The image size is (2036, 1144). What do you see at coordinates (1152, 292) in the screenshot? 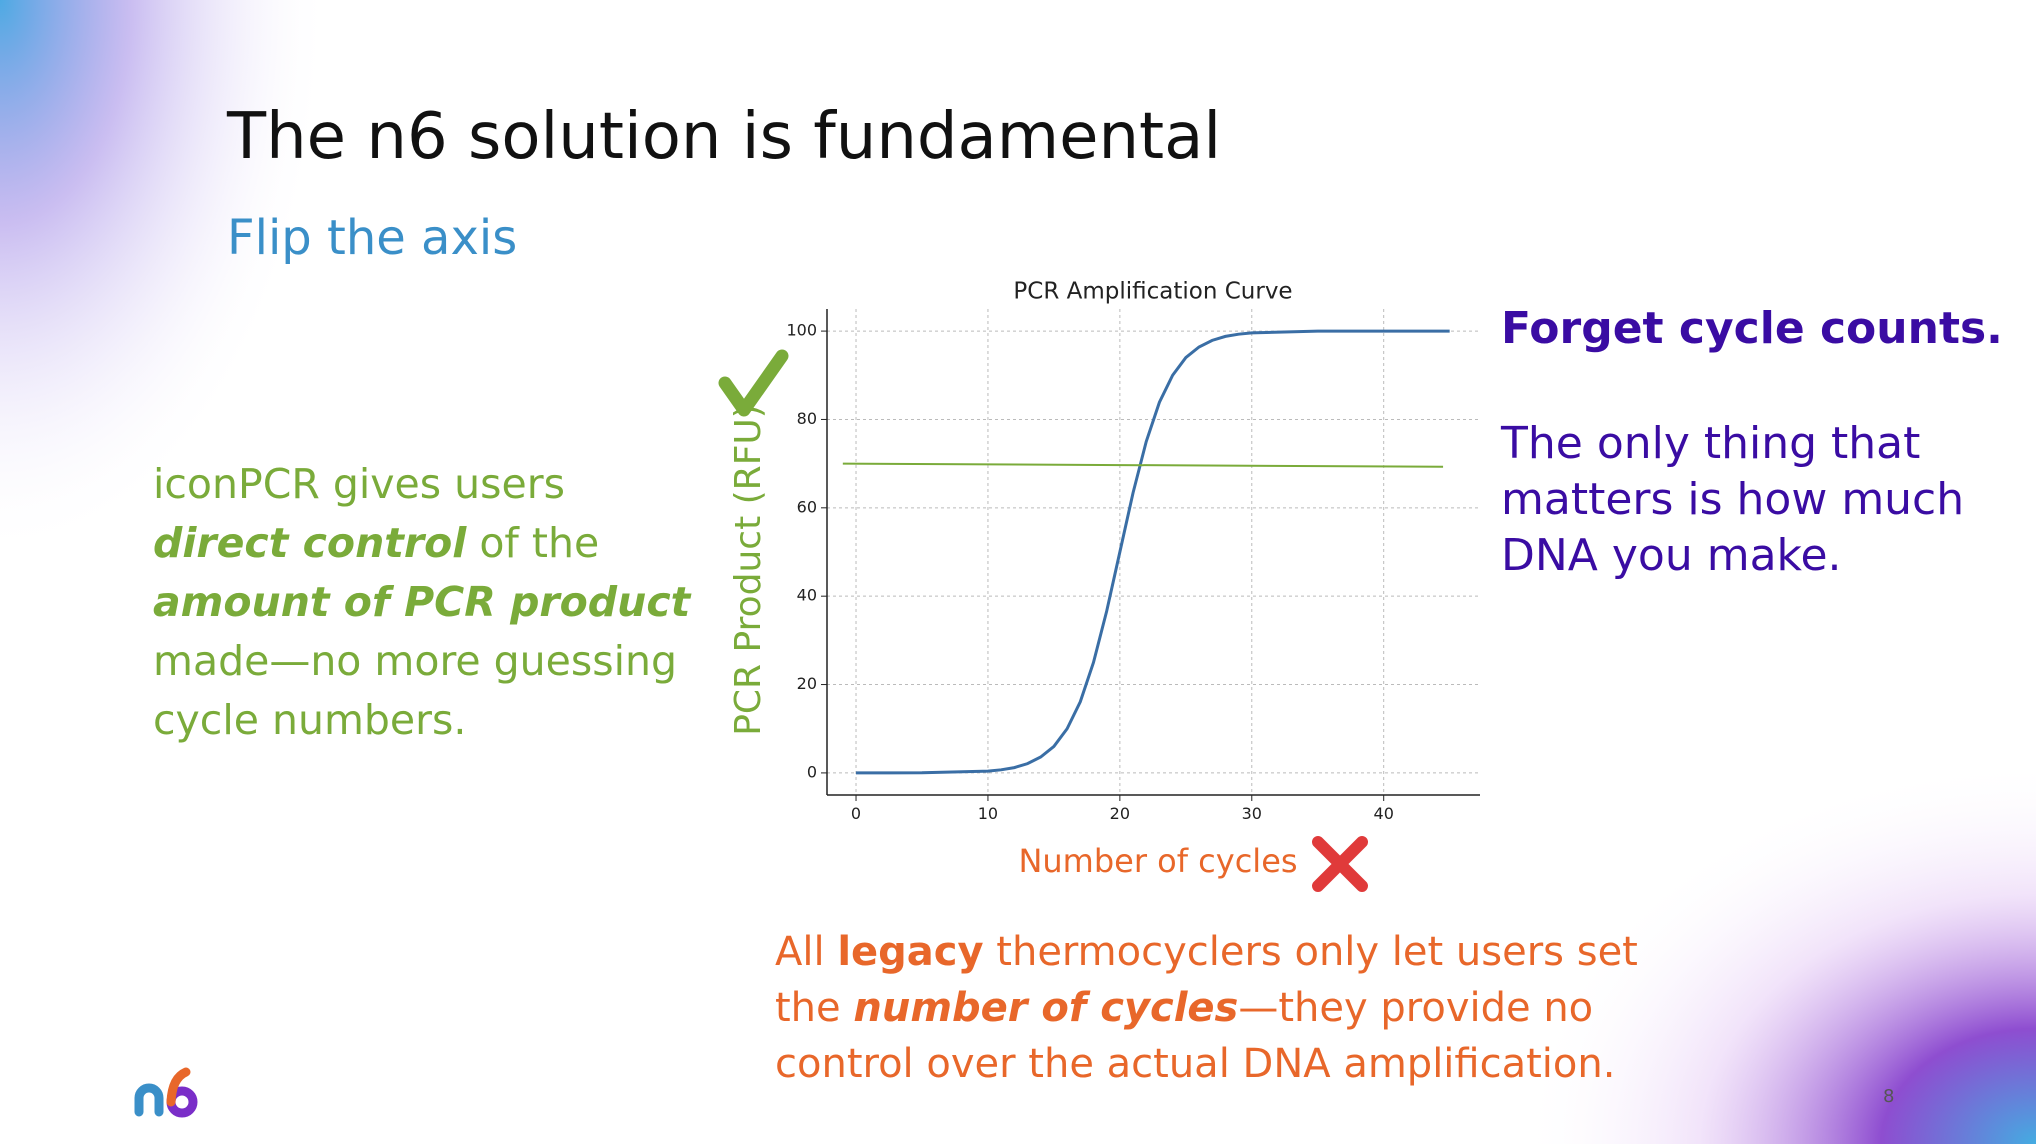
I see `chart-title: PCR Amplification Curve` at bounding box center [1152, 292].